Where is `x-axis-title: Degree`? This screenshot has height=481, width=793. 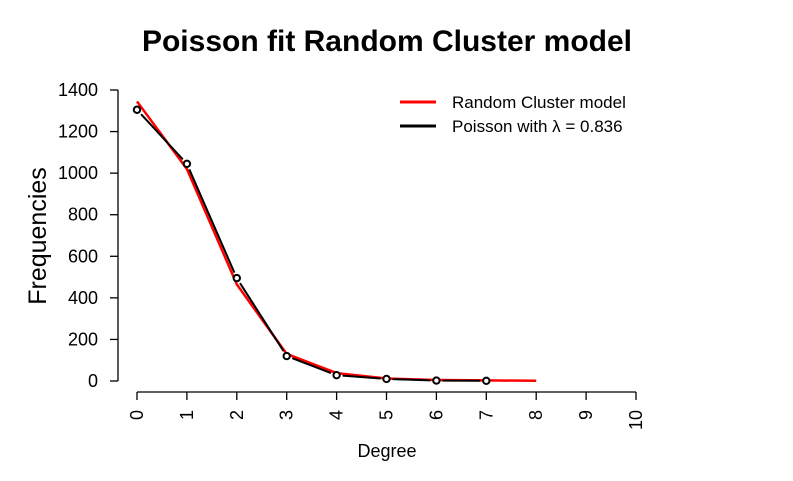
x-axis-title: Degree is located at coordinates (386, 451).